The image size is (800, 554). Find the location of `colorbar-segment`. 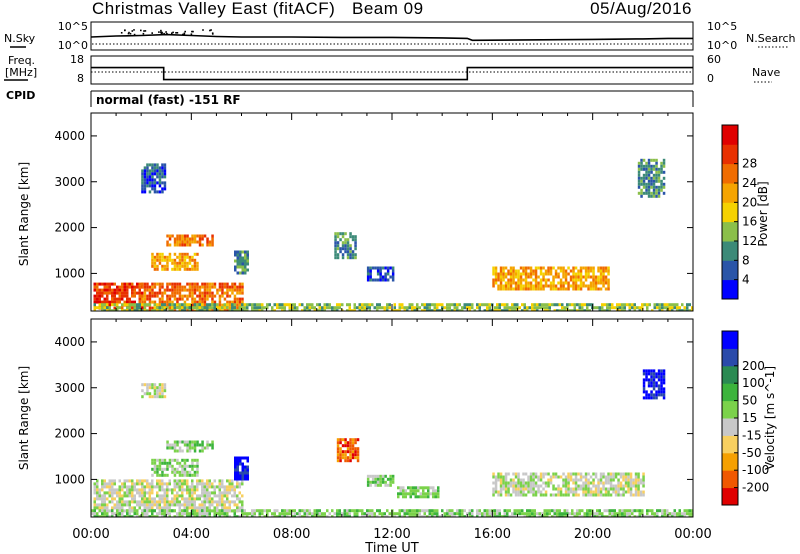

colorbar-segment is located at coordinates (730, 496).